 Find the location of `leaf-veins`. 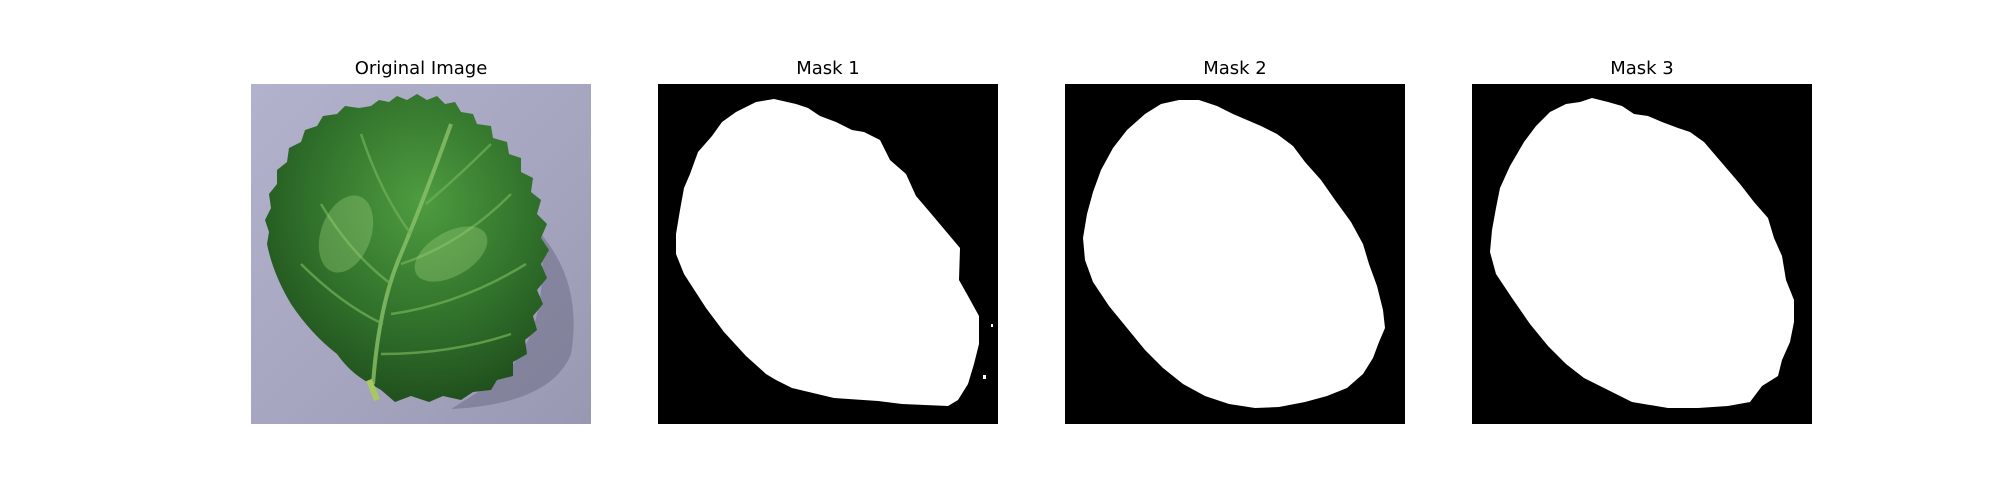

leaf-veins is located at coordinates (413, 244).